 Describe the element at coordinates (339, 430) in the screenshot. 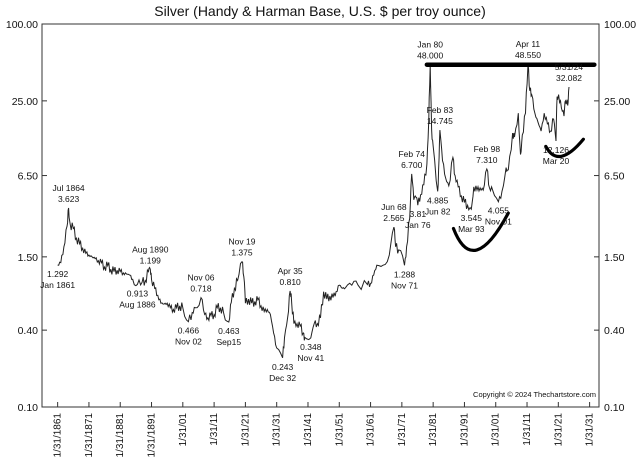

I see `x-tick-label: 1/31/51` at that location.